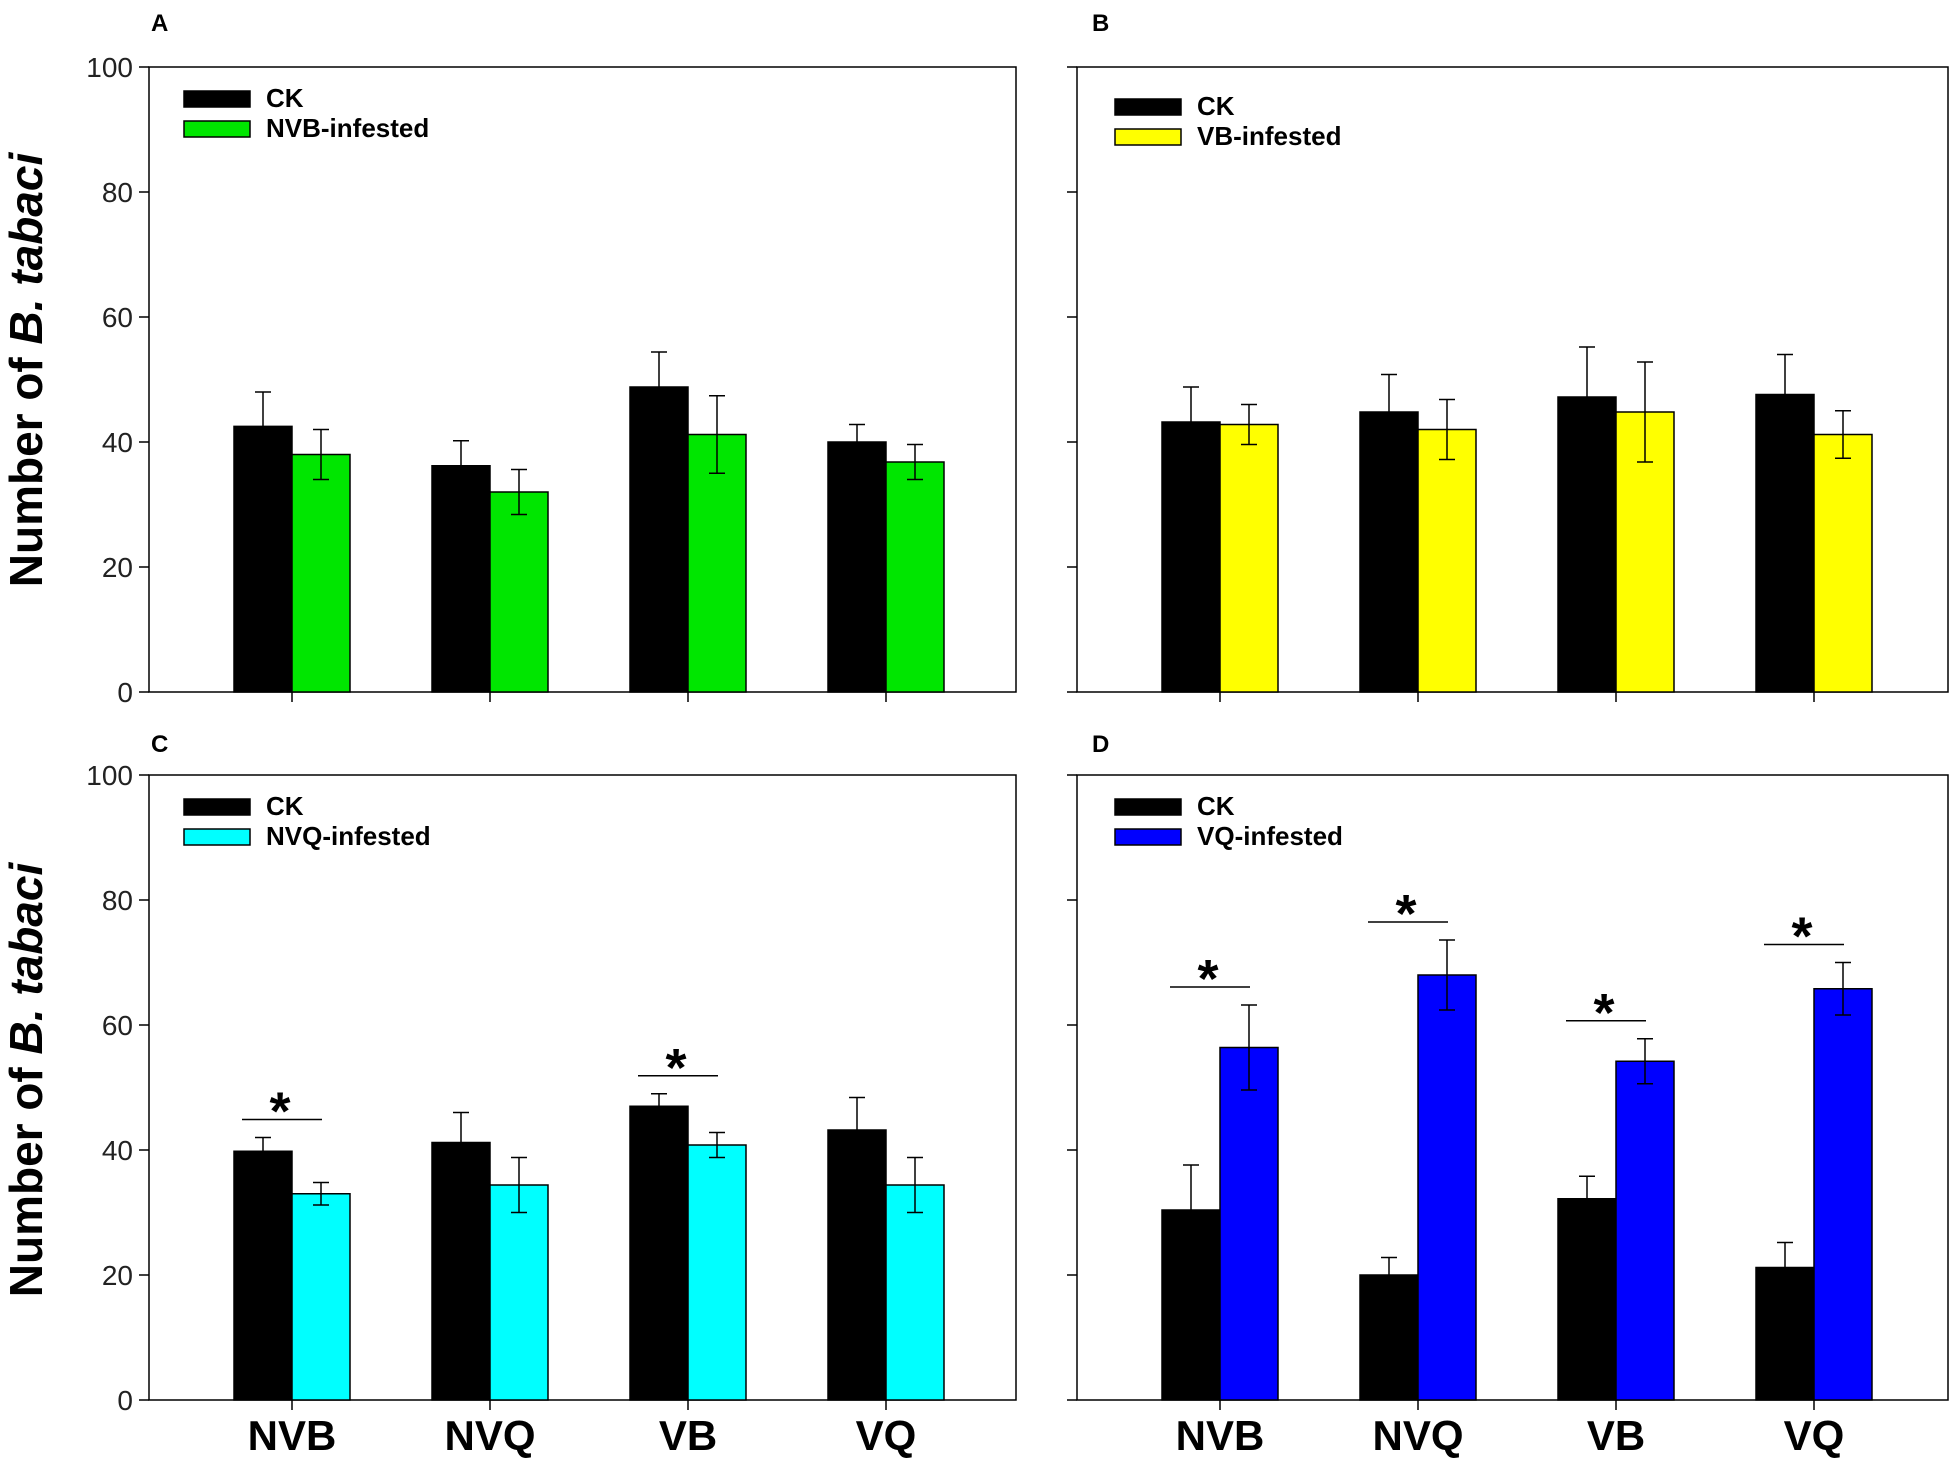  Describe the element at coordinates (159, 23) in the screenshot. I see `panel-letter-a: A` at that location.